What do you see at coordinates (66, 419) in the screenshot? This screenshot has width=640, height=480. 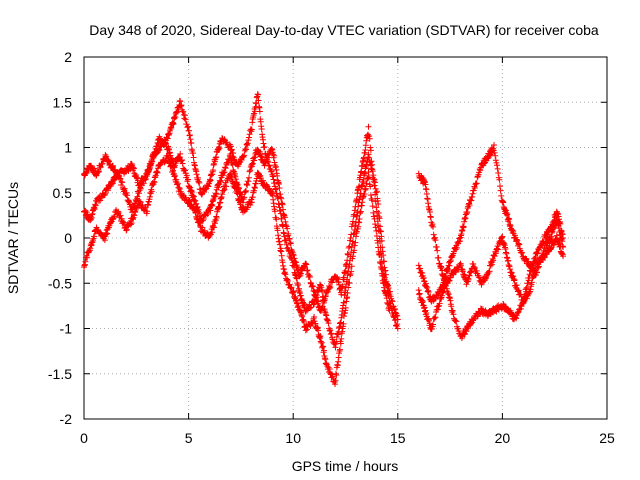 I see `y-tick-label: -2` at bounding box center [66, 419].